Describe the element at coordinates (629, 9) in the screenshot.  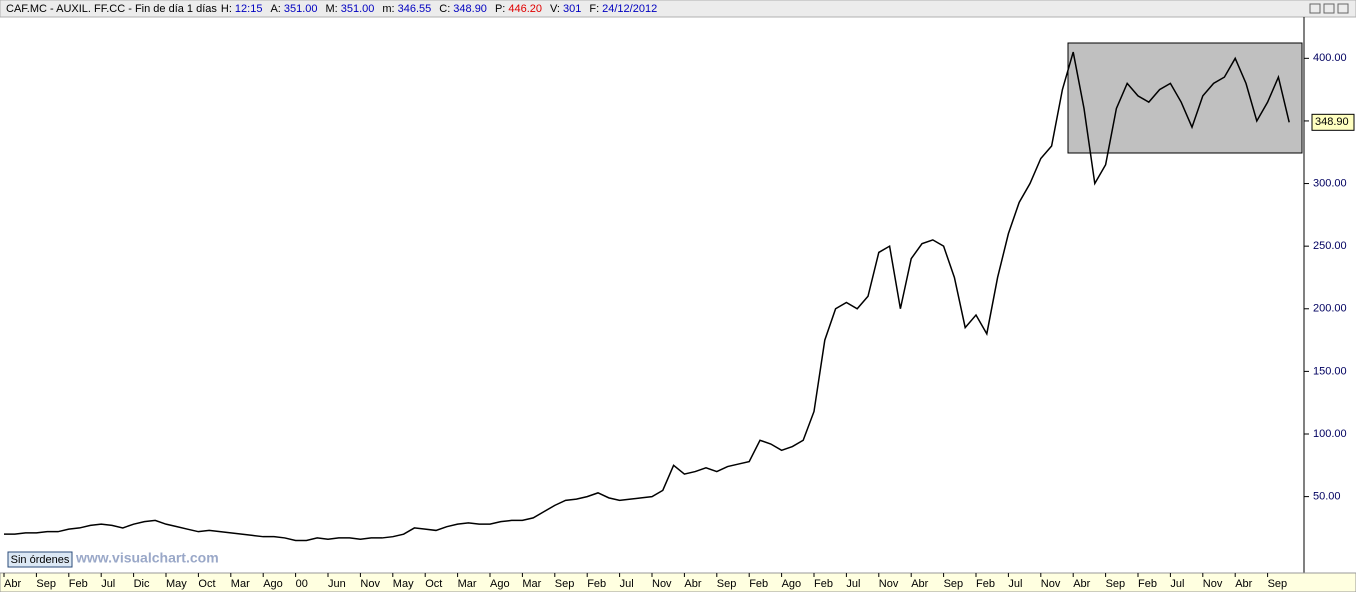
I see `header-value: 24/12/2012` at that location.